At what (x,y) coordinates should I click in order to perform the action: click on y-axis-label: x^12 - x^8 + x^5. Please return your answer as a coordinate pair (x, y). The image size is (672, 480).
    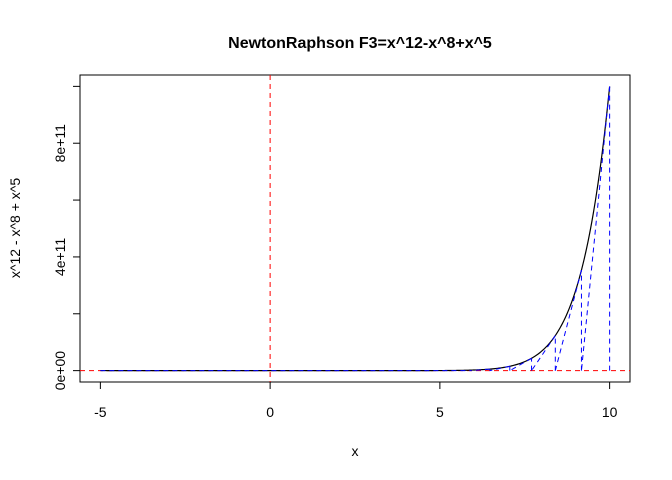
    Looking at the image, I should click on (15, 228).